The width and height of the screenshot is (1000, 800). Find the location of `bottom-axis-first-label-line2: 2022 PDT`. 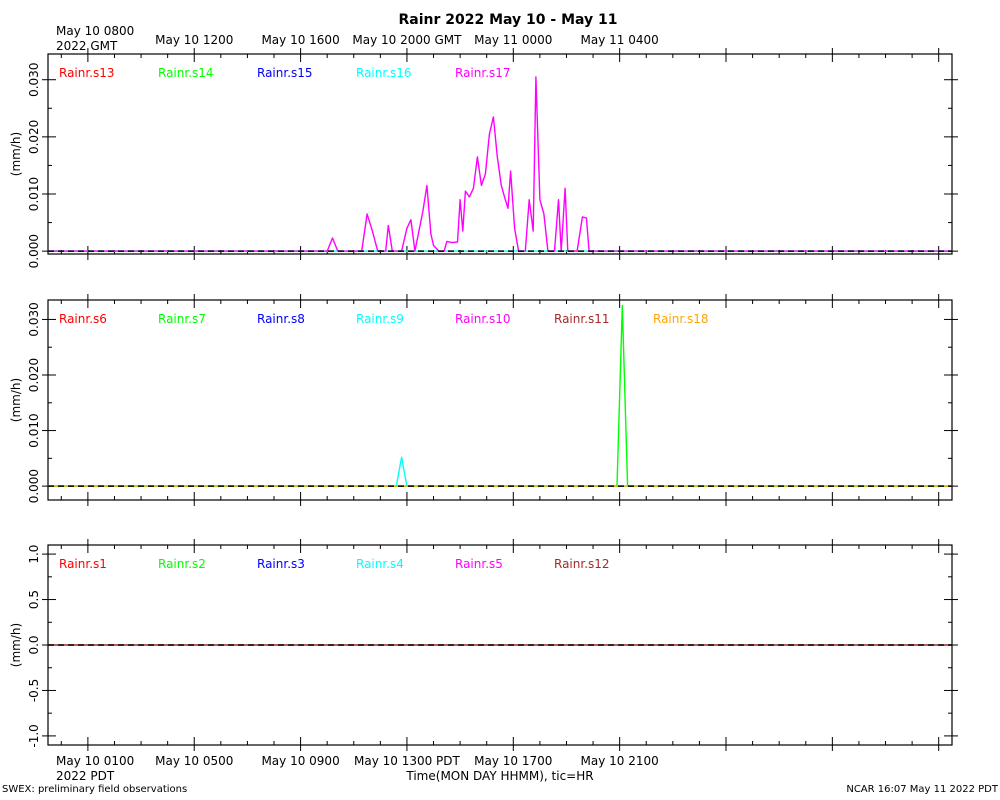

bottom-axis-first-label-line2: 2022 PDT is located at coordinates (85, 776).